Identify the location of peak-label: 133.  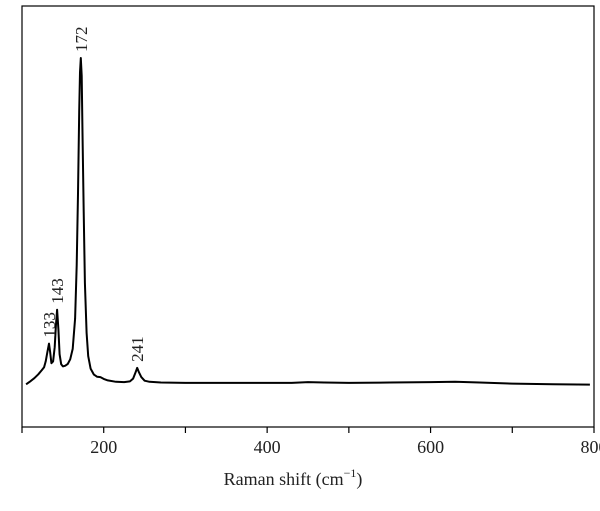
(49, 325).